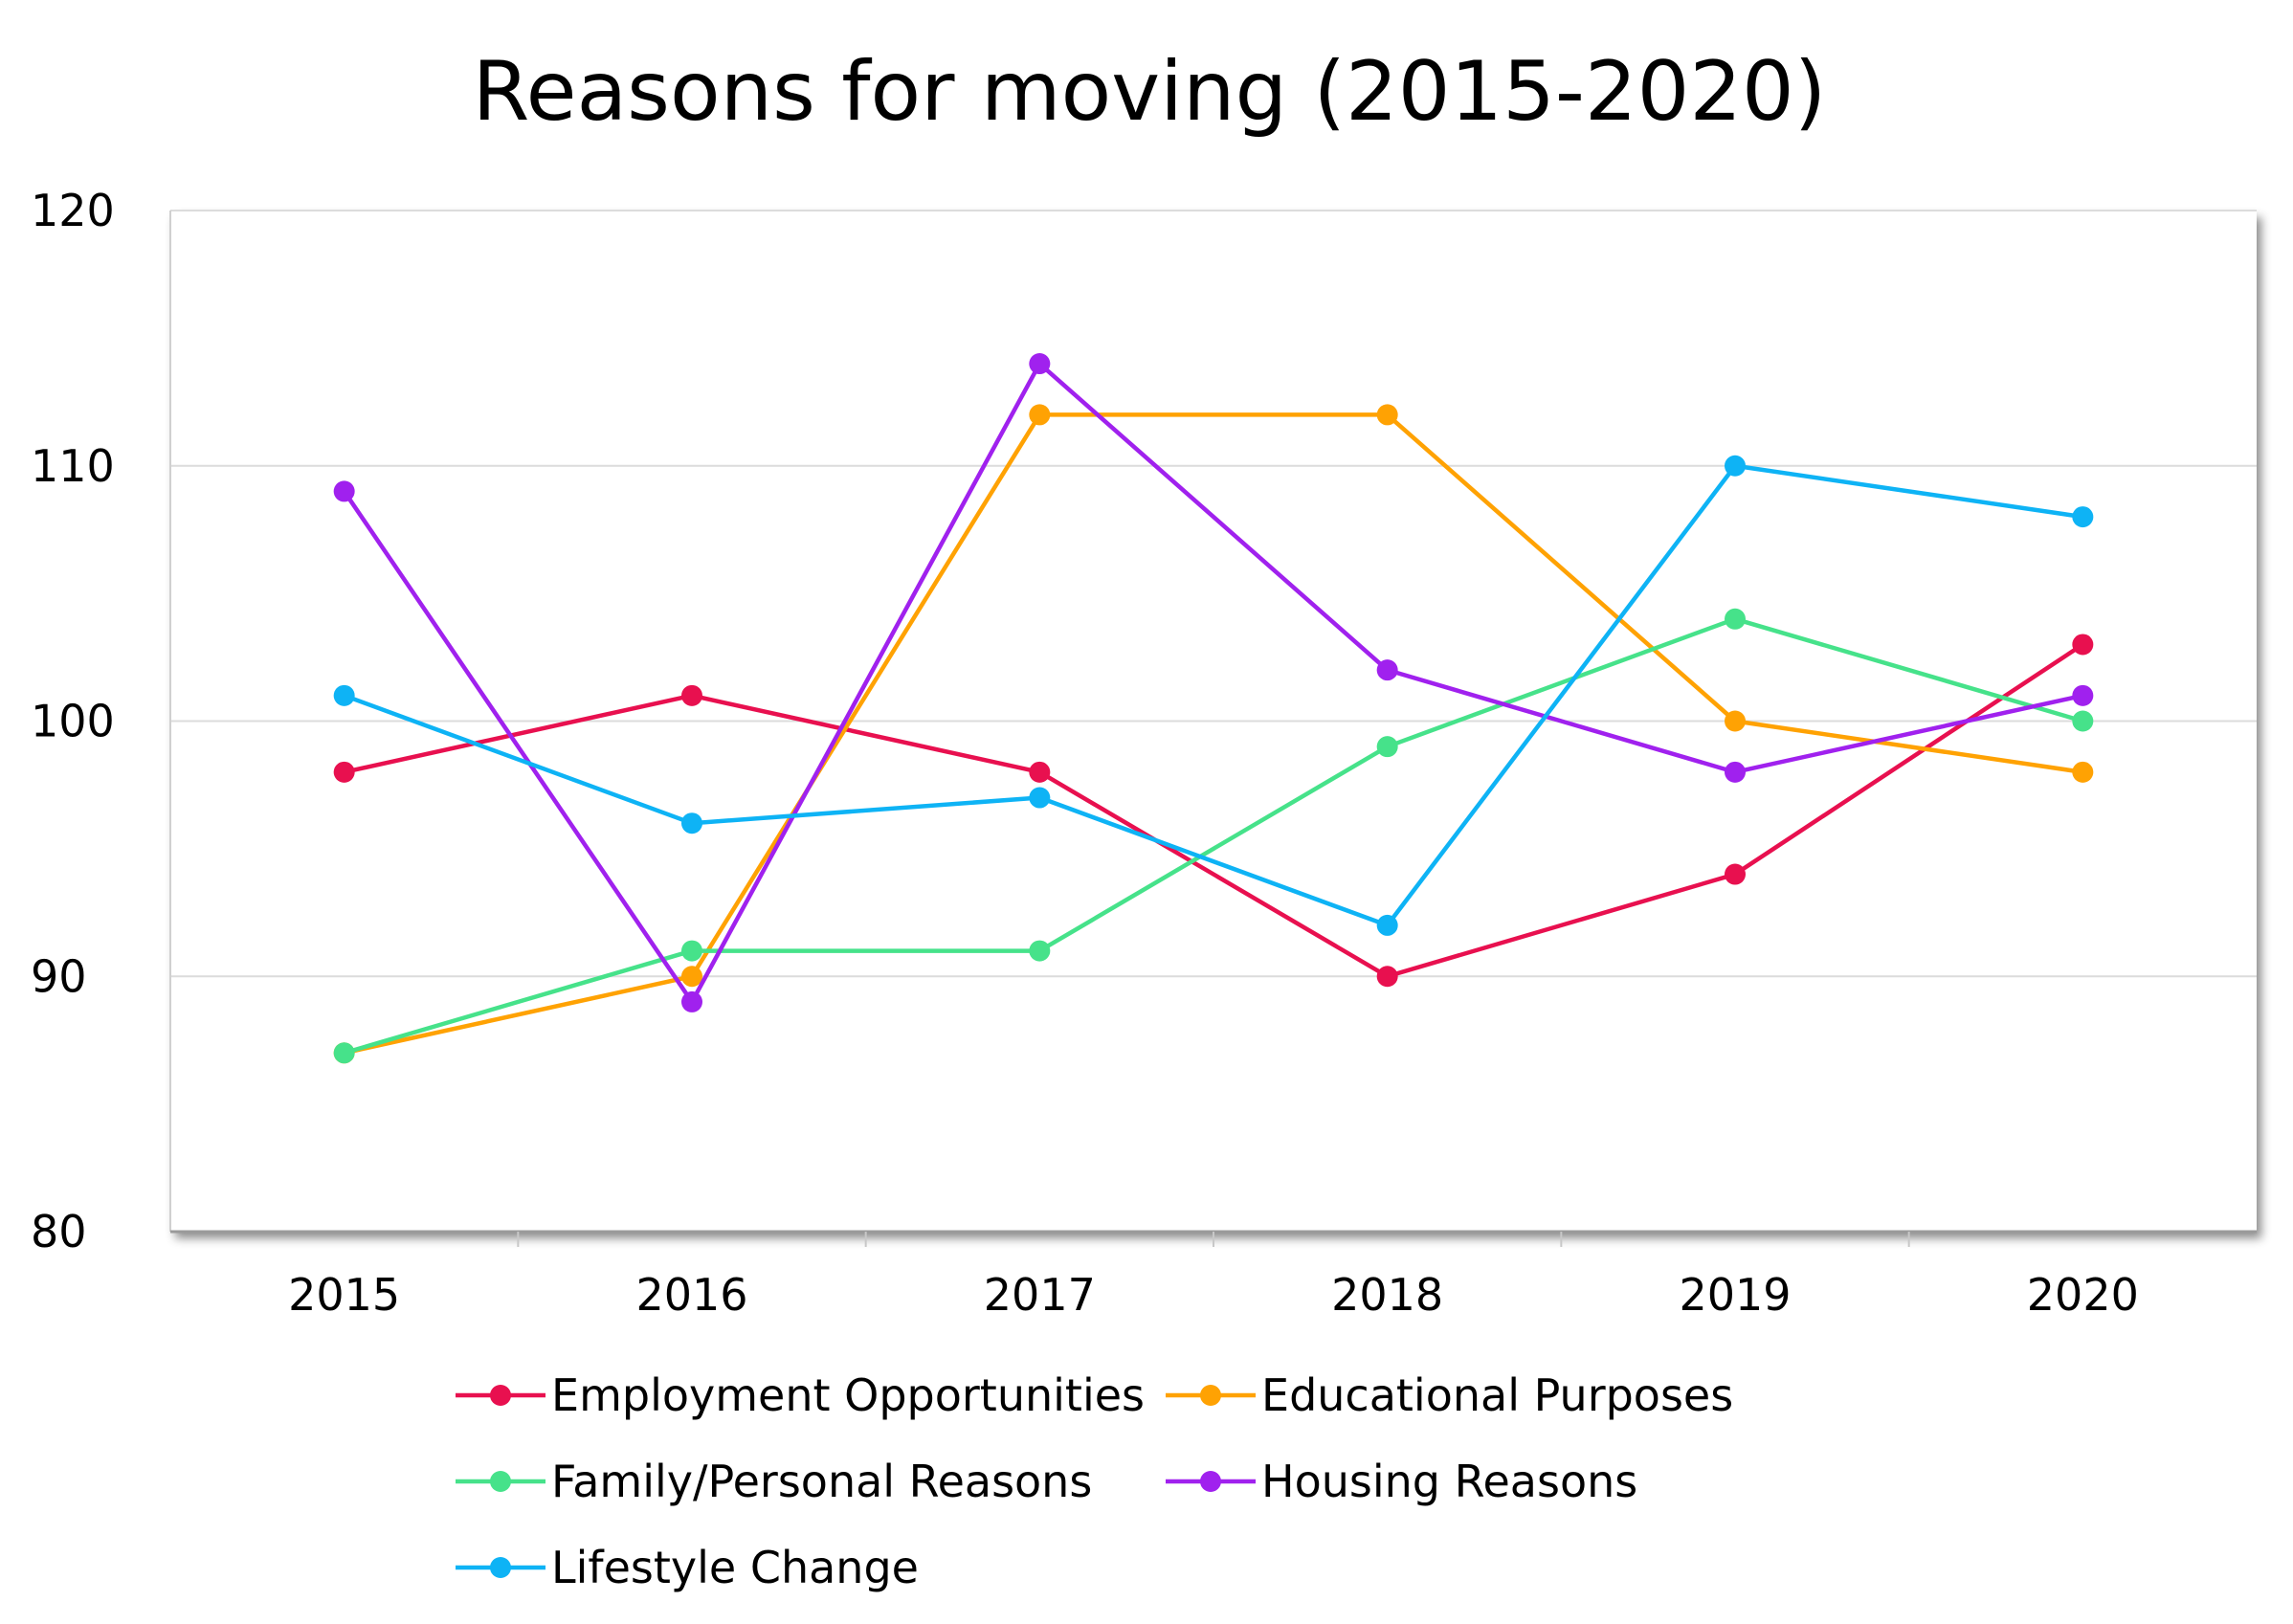 The width and height of the screenshot is (2293, 1624). I want to click on legend-label: Lifestyle Change, so click(735, 1568).